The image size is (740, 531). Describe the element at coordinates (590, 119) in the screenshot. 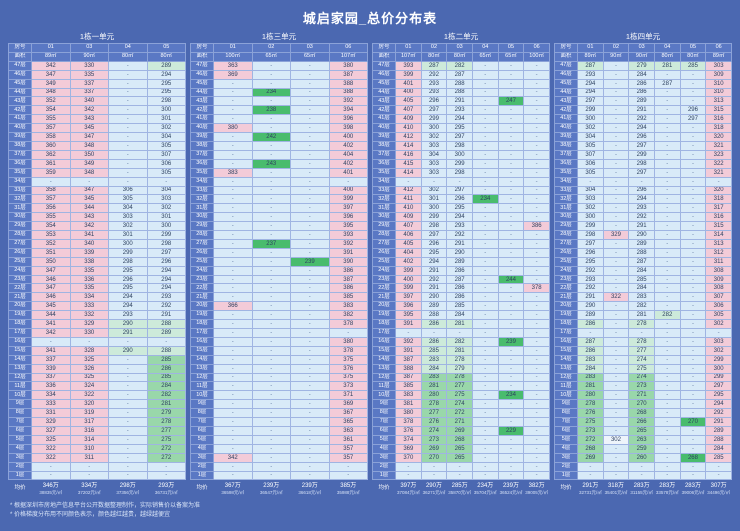

I see `price-cell: 300` at that location.